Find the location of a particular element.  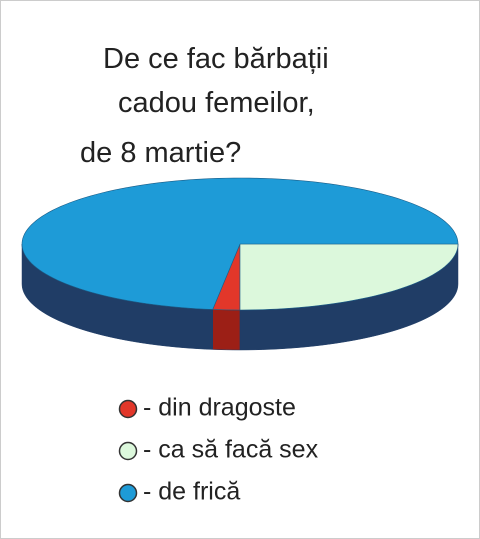

legend: - din dragoste - ca să facă sex - de frică is located at coordinates (218, 450).